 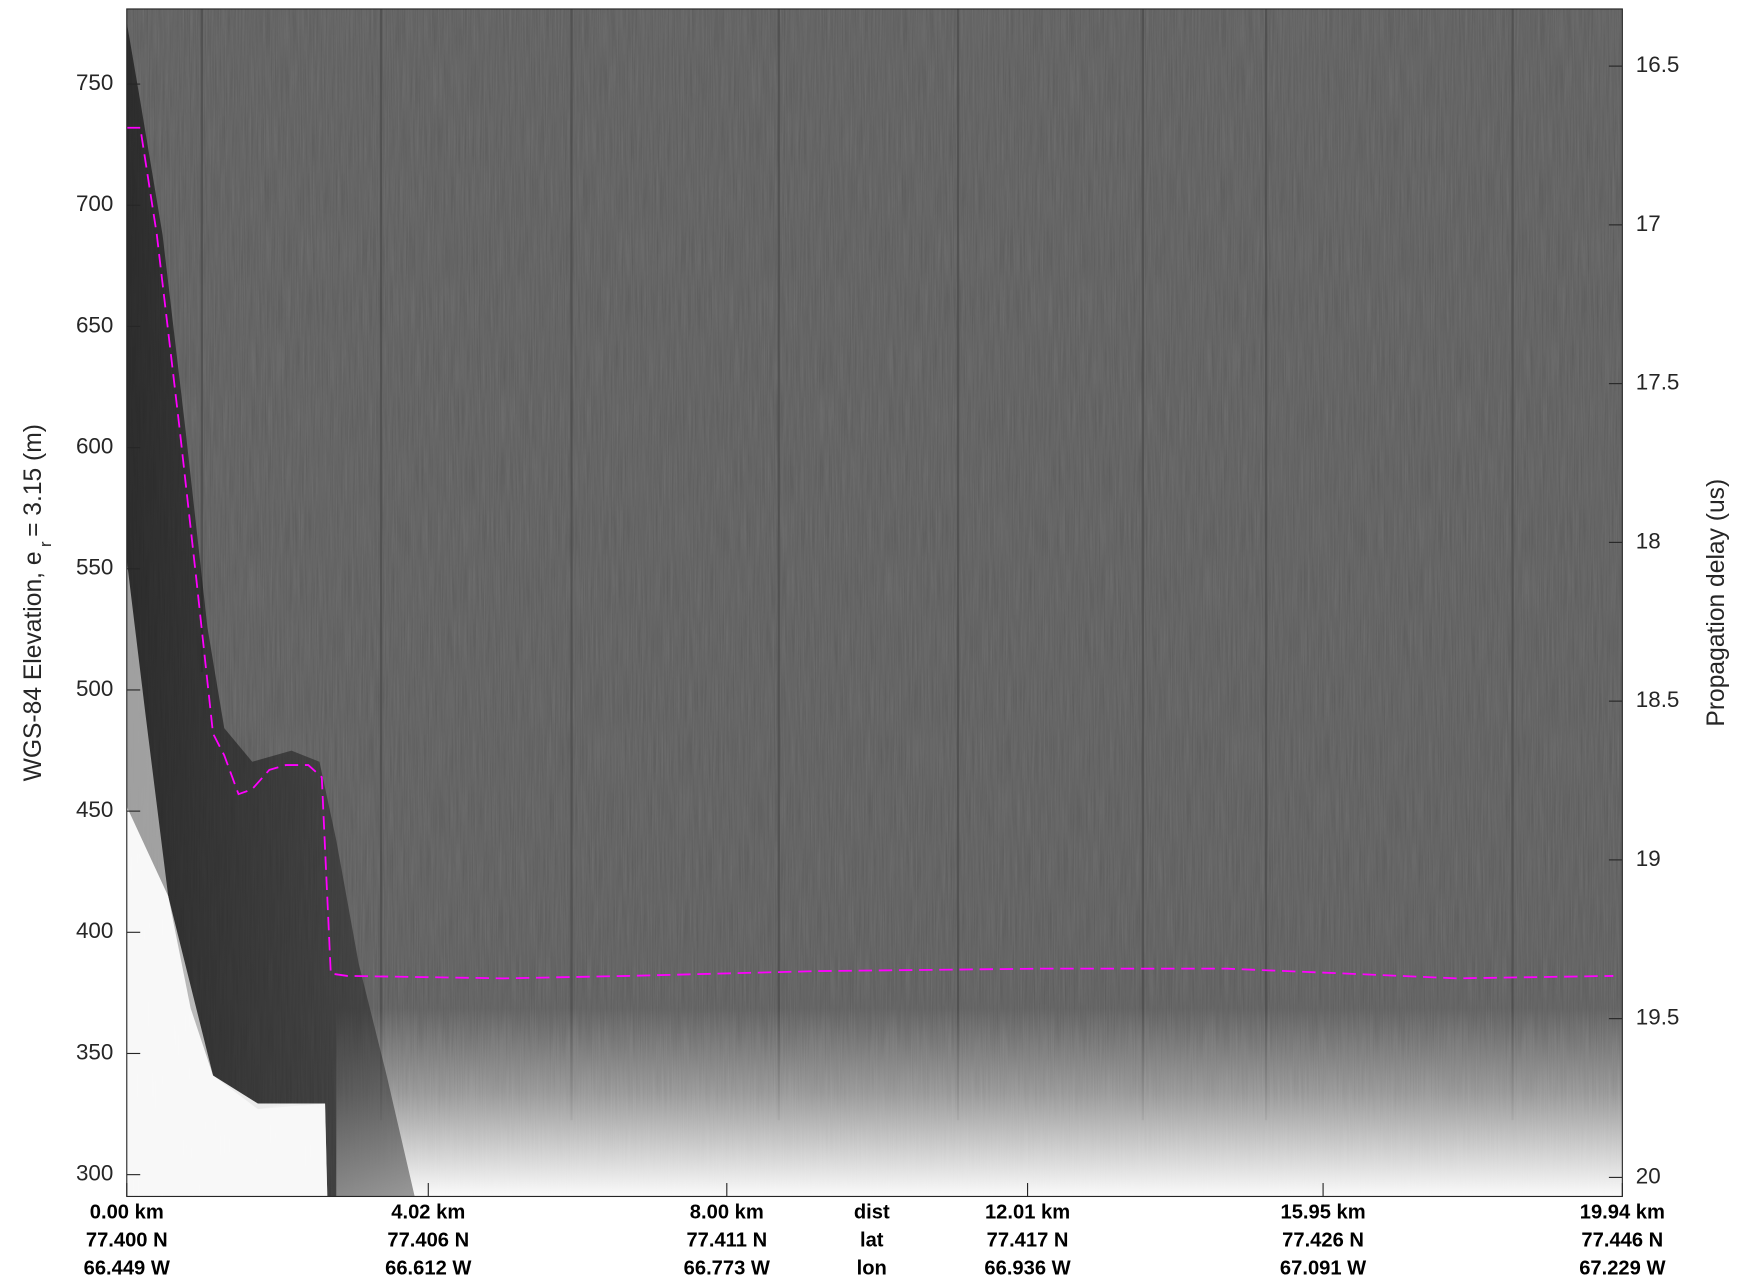 I want to click on y-axis-label: WGS-84 Elevation, e r = 3.15 (m), so click(x=37, y=602).